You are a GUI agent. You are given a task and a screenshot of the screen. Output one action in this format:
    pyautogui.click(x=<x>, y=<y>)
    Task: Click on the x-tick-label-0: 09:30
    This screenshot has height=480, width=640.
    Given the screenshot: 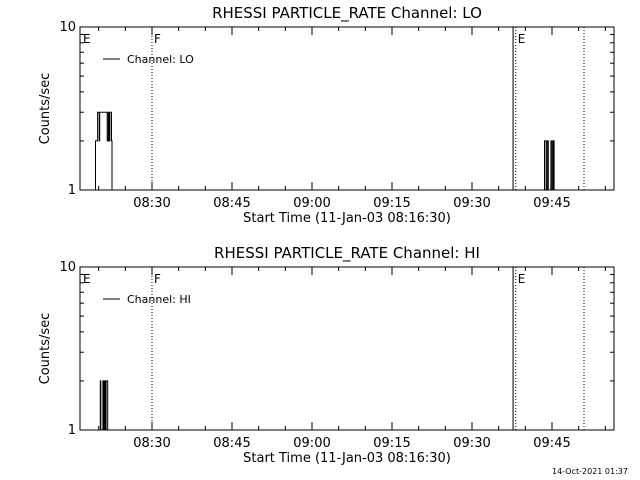 What is the action you would take?
    pyautogui.click(x=471, y=203)
    